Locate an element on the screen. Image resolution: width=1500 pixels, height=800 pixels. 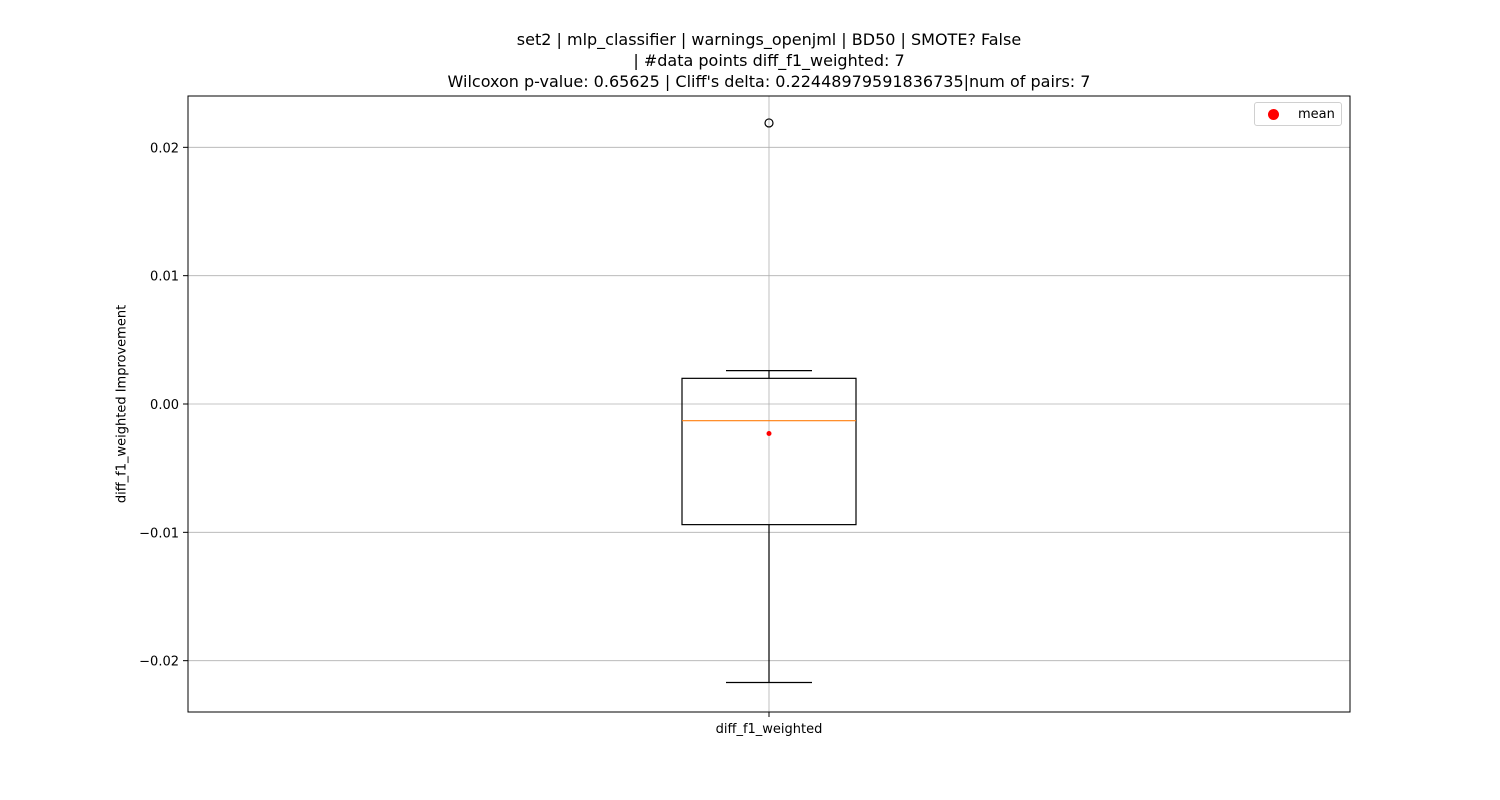
legend-mean-marker is located at coordinates (1273, 114).